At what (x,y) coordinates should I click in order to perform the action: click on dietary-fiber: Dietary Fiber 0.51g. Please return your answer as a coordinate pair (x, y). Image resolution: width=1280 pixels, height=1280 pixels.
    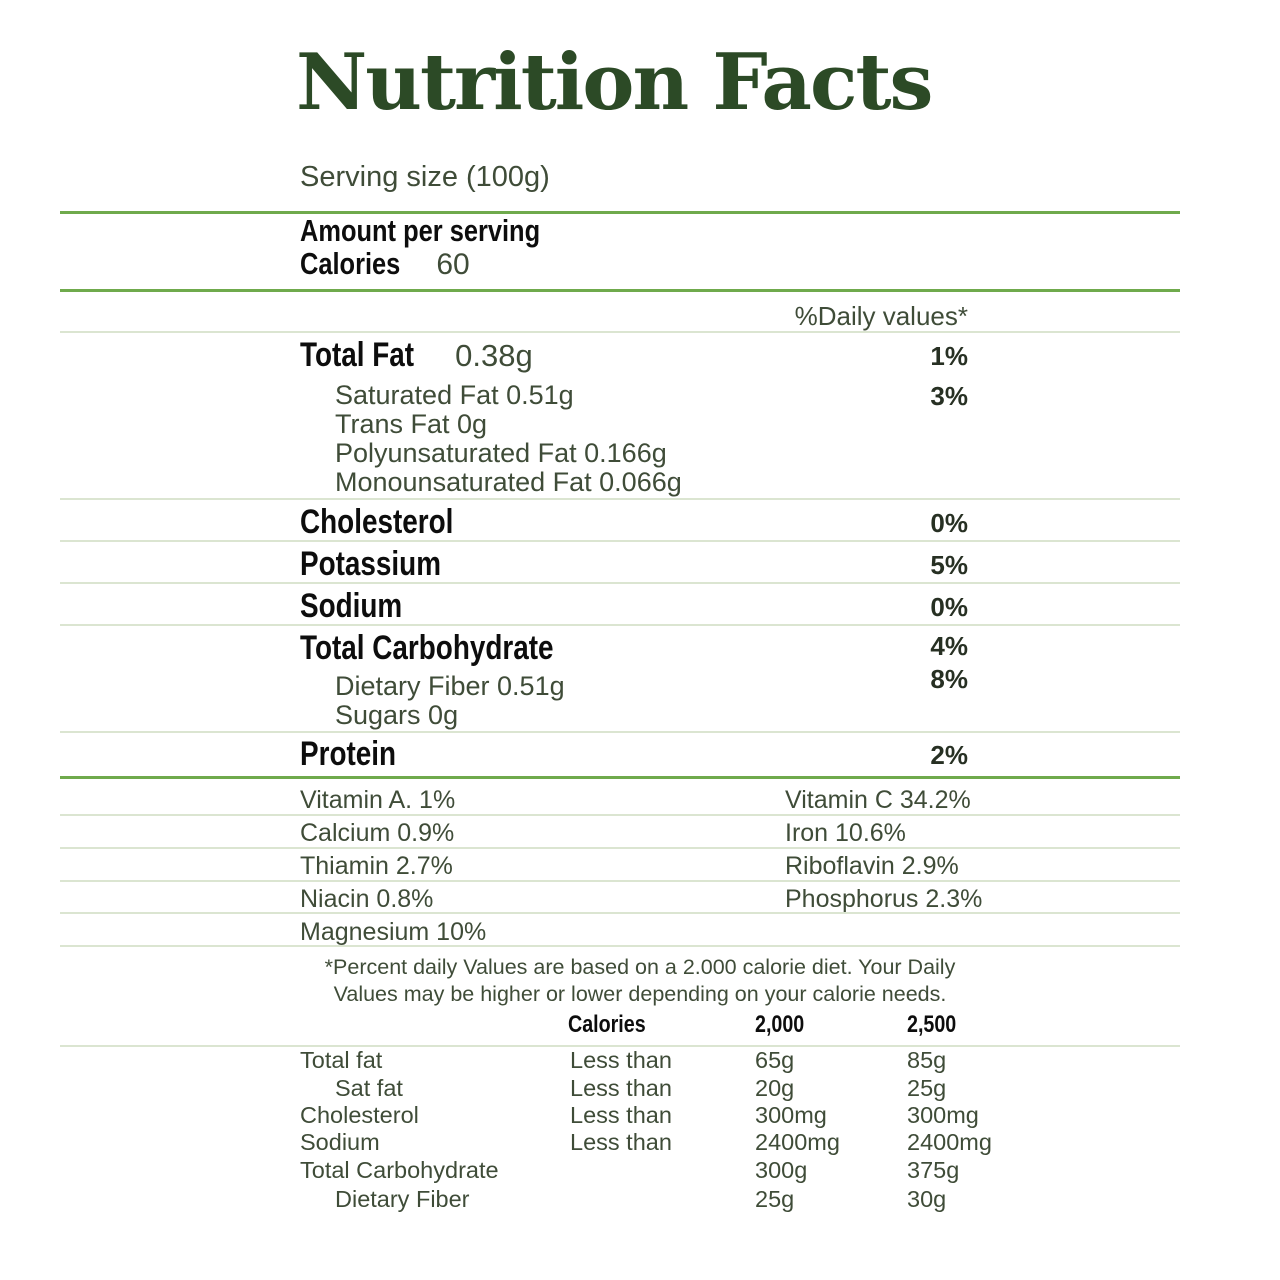
    Looking at the image, I should click on (450, 686).